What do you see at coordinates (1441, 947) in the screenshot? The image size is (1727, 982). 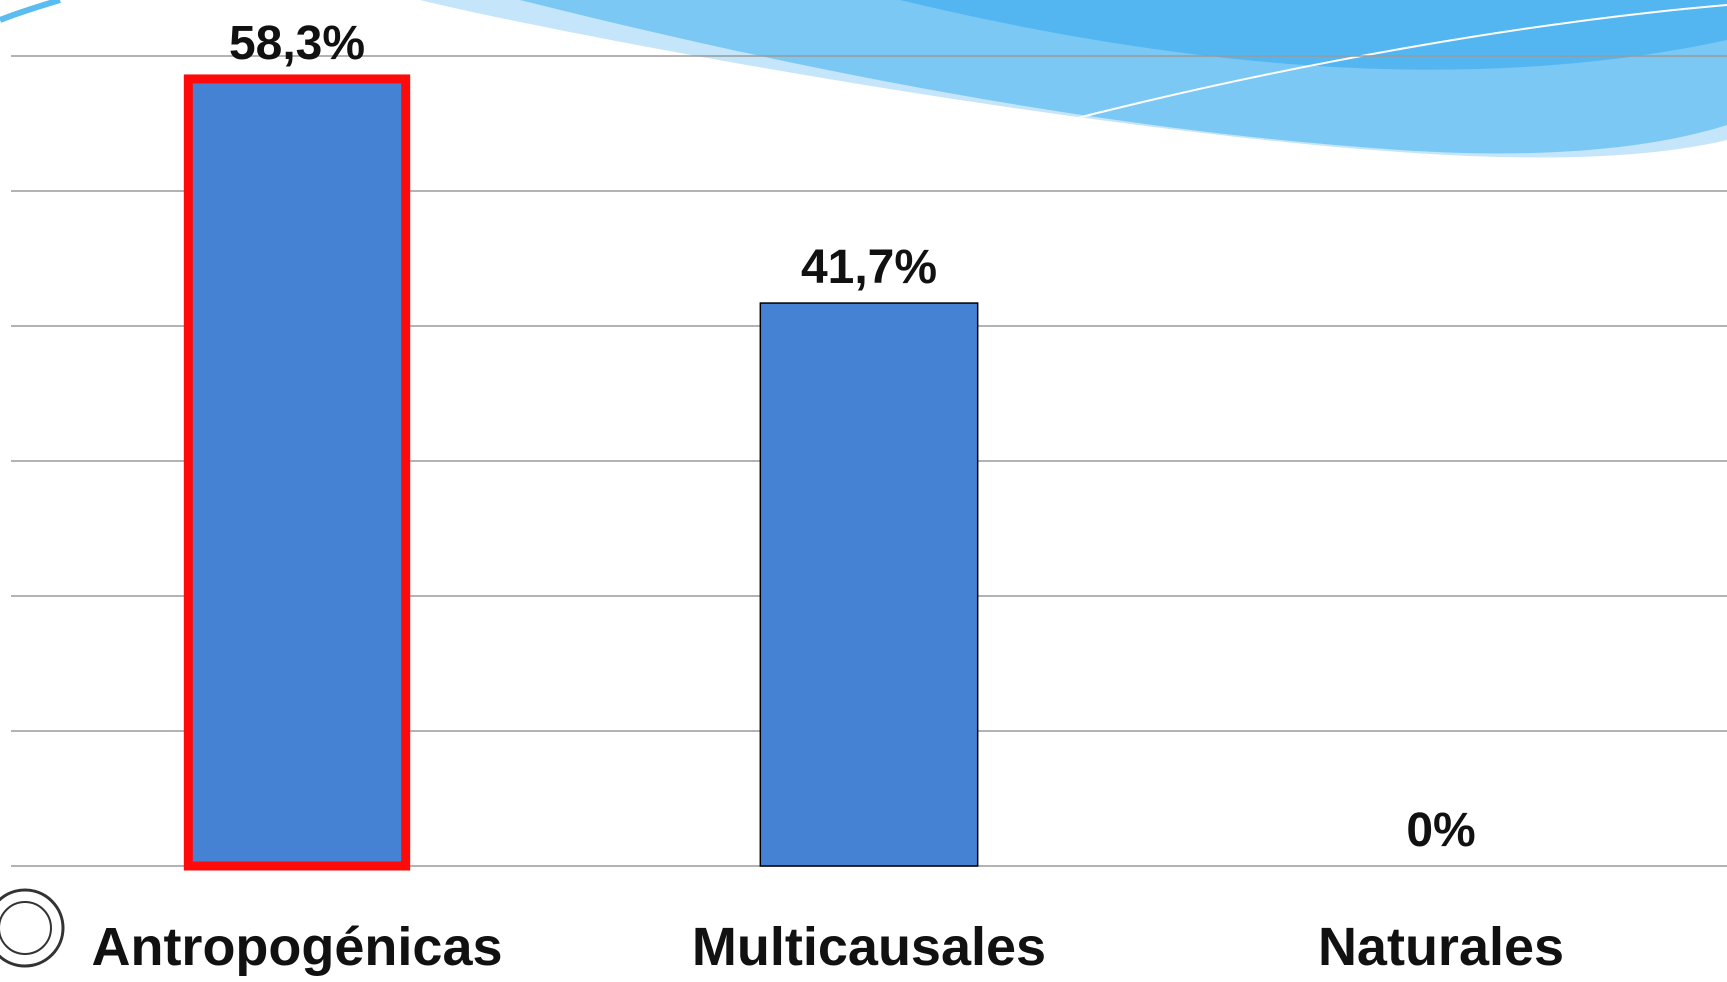 I see `x-tick-label: Naturales` at bounding box center [1441, 947].